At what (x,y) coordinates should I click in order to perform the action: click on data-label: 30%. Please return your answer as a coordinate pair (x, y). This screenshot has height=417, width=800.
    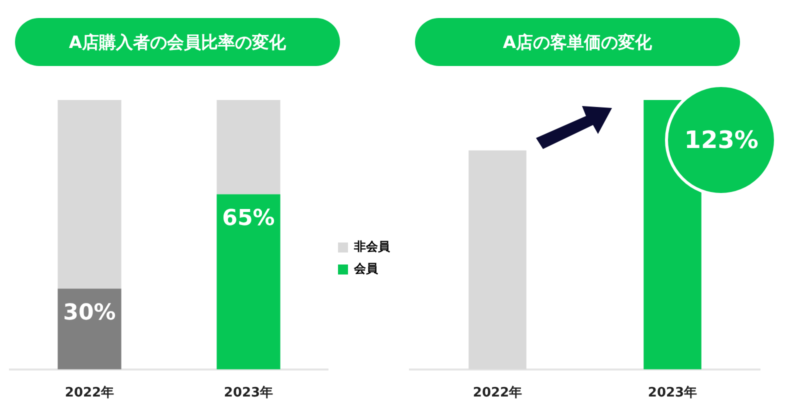
    Looking at the image, I should click on (89, 313).